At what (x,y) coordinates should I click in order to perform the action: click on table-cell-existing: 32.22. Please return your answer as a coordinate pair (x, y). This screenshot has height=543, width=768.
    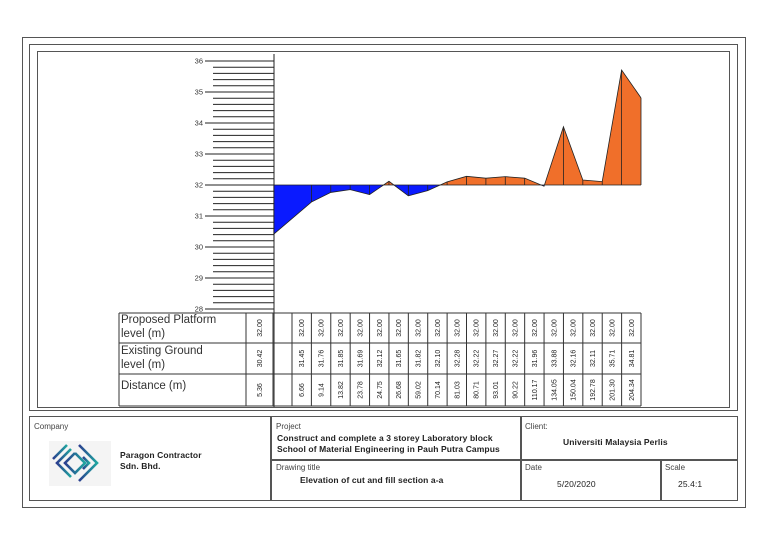
    Looking at the image, I should click on (477, 359).